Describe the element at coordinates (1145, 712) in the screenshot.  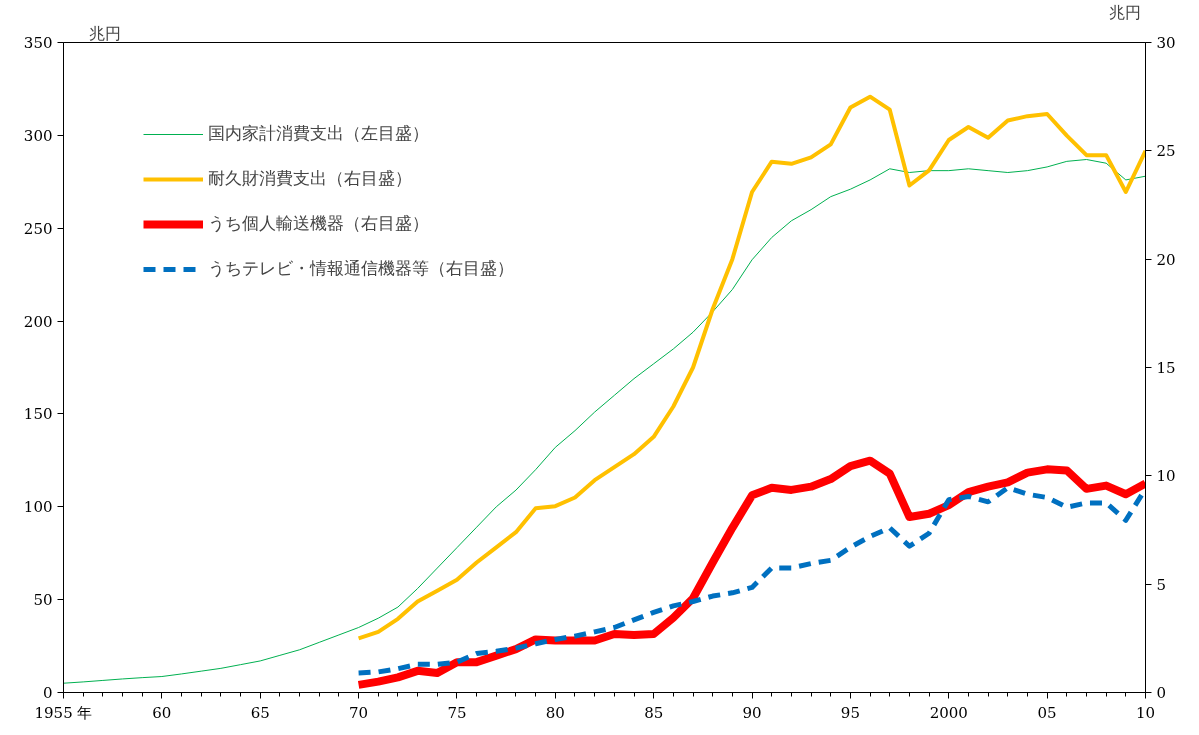
I see `x-tick-label: 10` at that location.